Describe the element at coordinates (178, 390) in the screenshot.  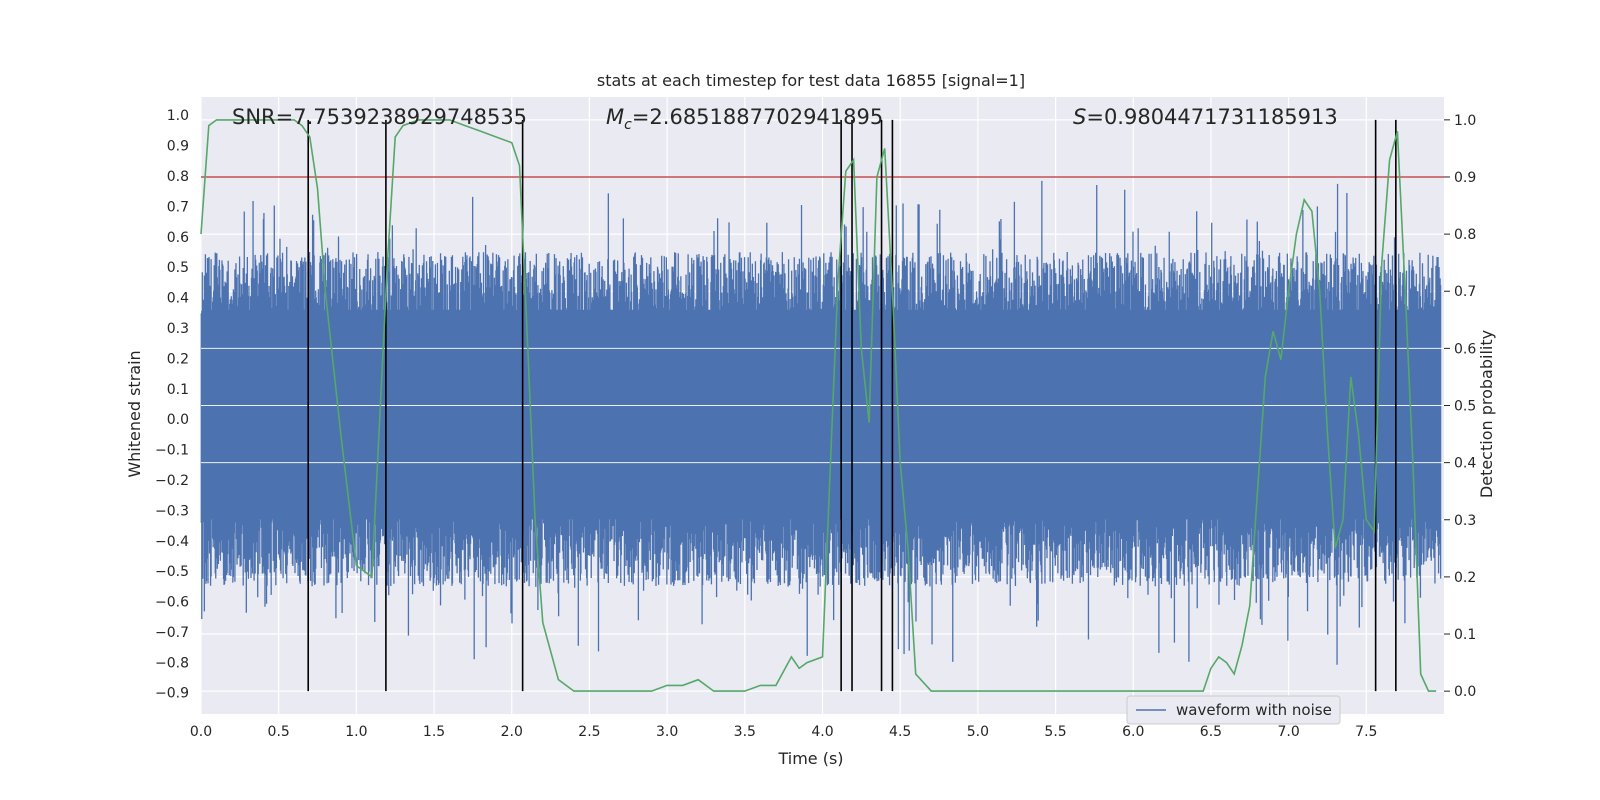
I see `y-tick-label: 0.1` at that location.